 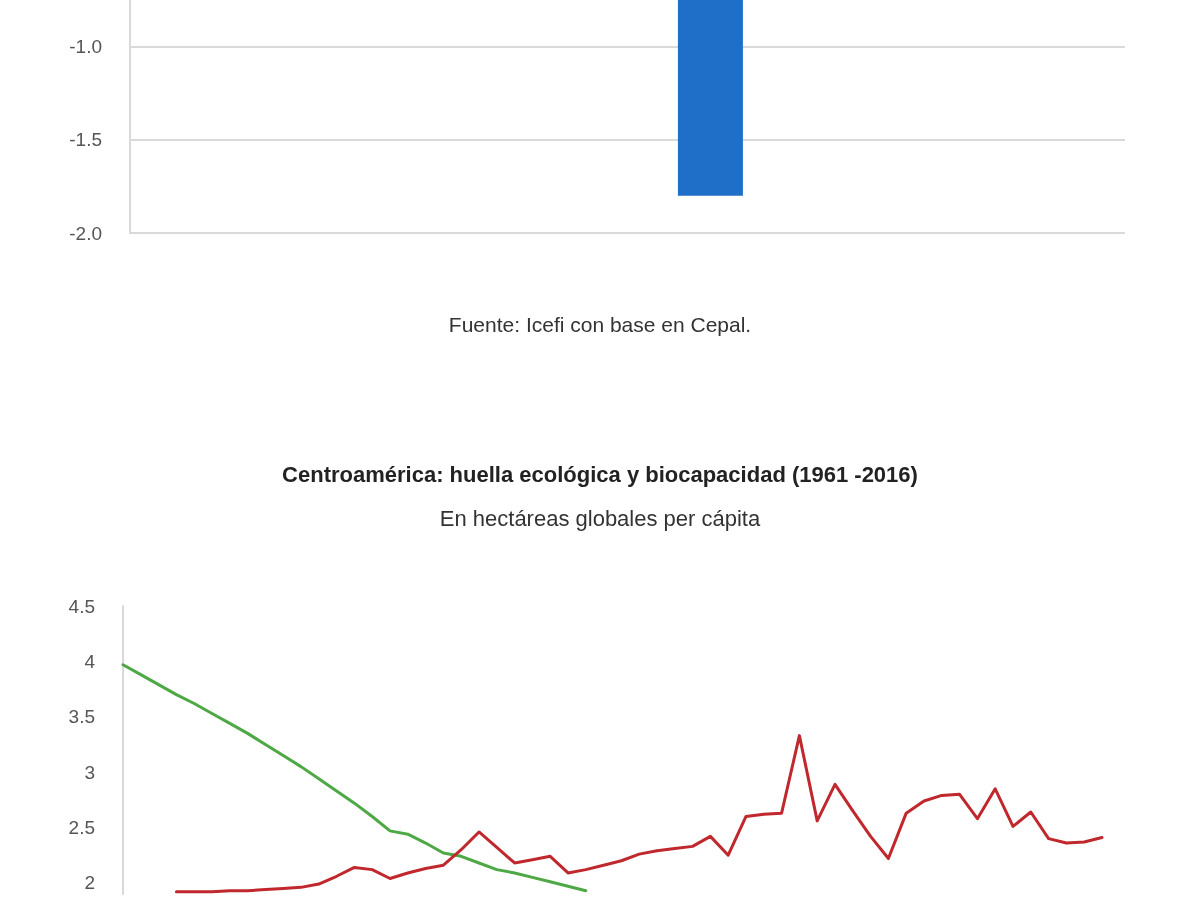 What do you see at coordinates (81, 828) in the screenshot?
I see `y-tick-label: 2.5` at bounding box center [81, 828].